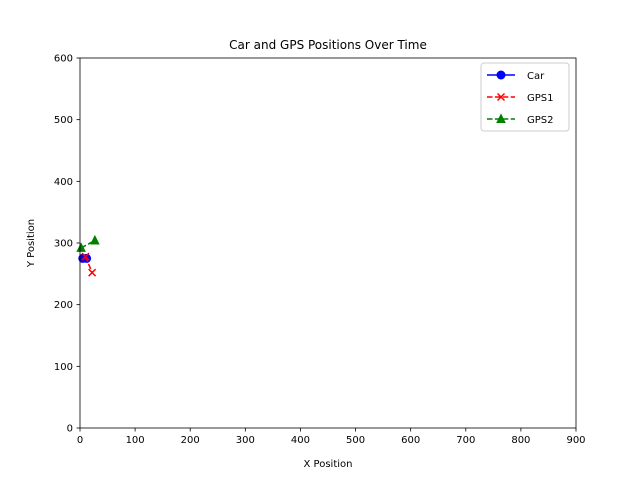 The height and width of the screenshot is (480, 640). Describe the element at coordinates (31, 243) in the screenshot. I see `y-axis-label: Y Position` at that location.